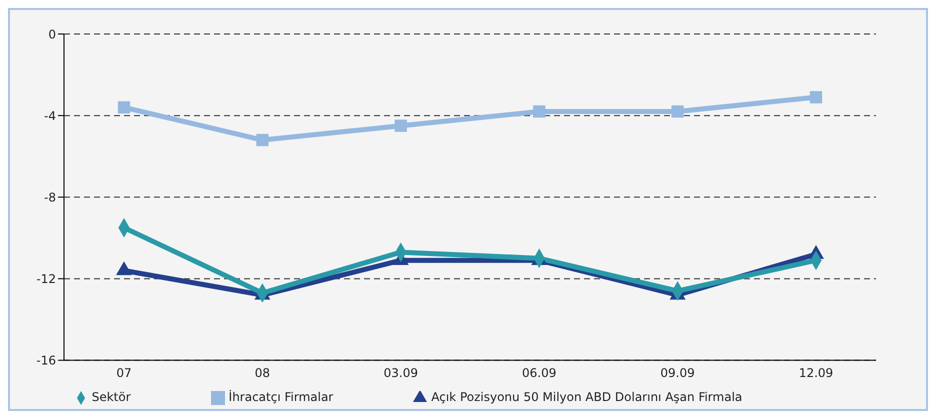  What do you see at coordinates (262, 373) in the screenshot?
I see `x-tick-label: 08` at bounding box center [262, 373].